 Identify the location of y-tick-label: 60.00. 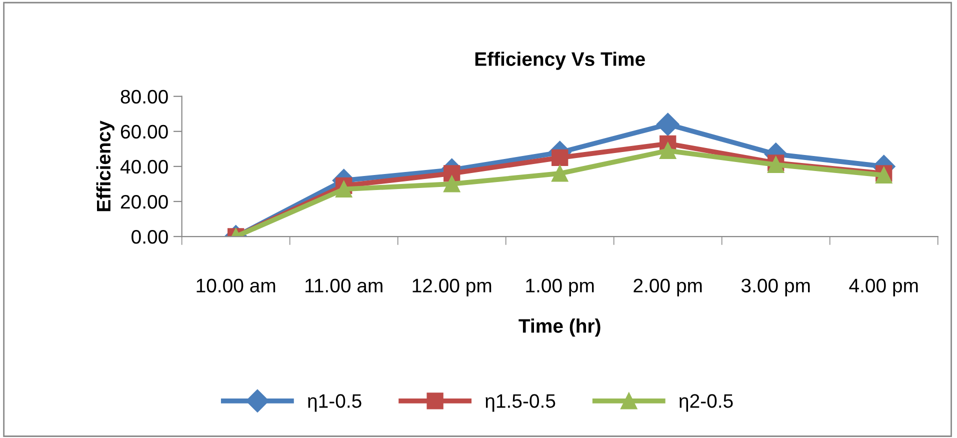
(144, 131).